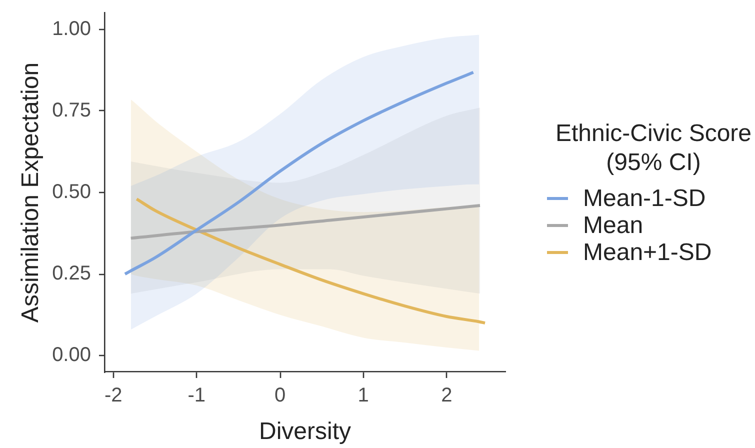  I want to click on x-tick-label: 0, so click(280, 395).